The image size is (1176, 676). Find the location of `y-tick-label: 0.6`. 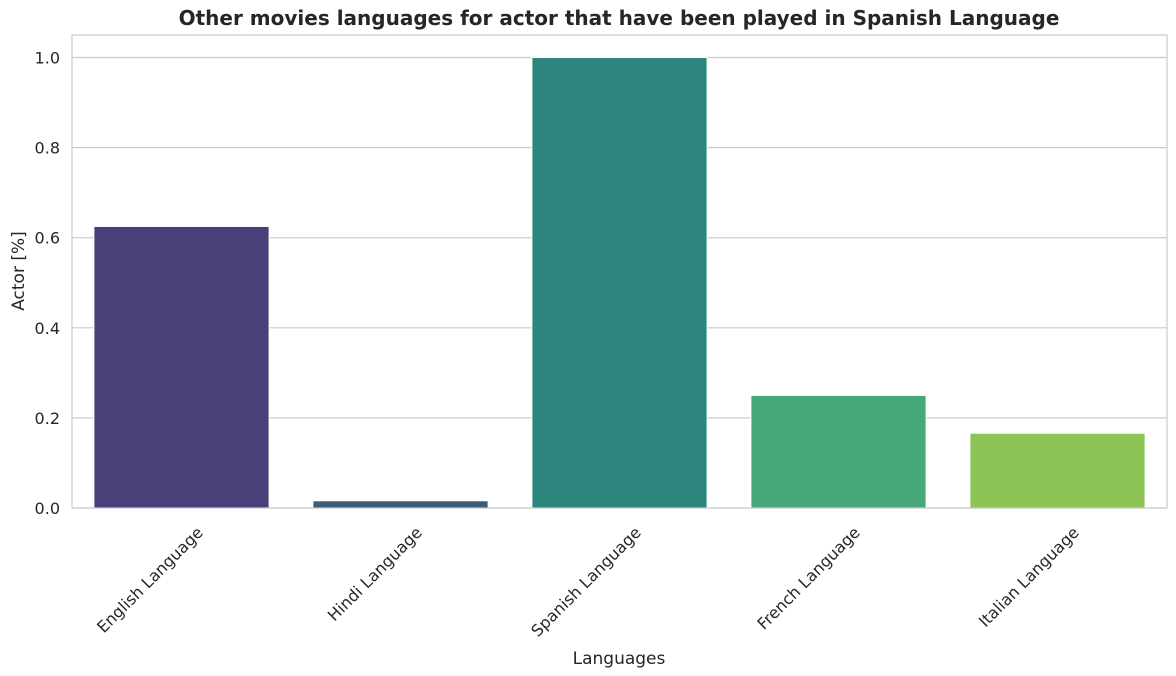

y-tick-label: 0.6 is located at coordinates (47, 238).